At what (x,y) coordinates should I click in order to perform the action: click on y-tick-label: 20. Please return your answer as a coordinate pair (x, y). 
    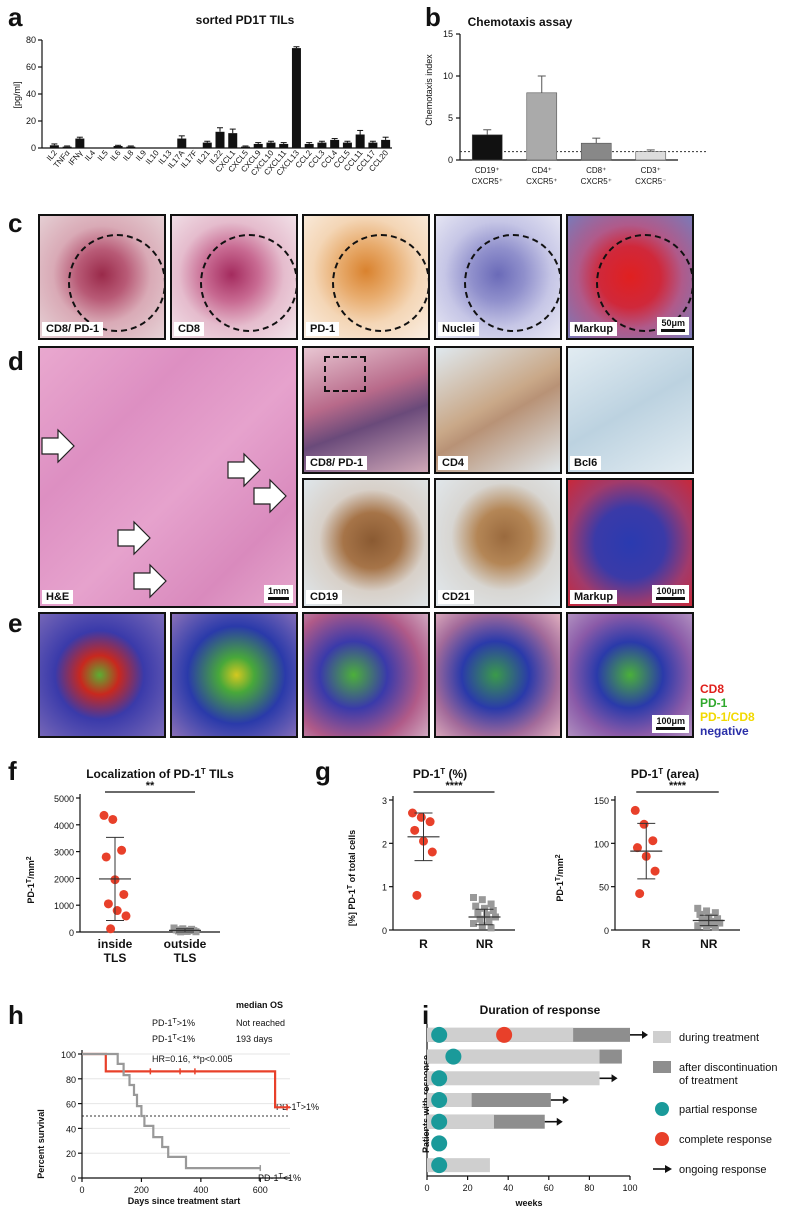
    Looking at the image, I should click on (71, 1154).